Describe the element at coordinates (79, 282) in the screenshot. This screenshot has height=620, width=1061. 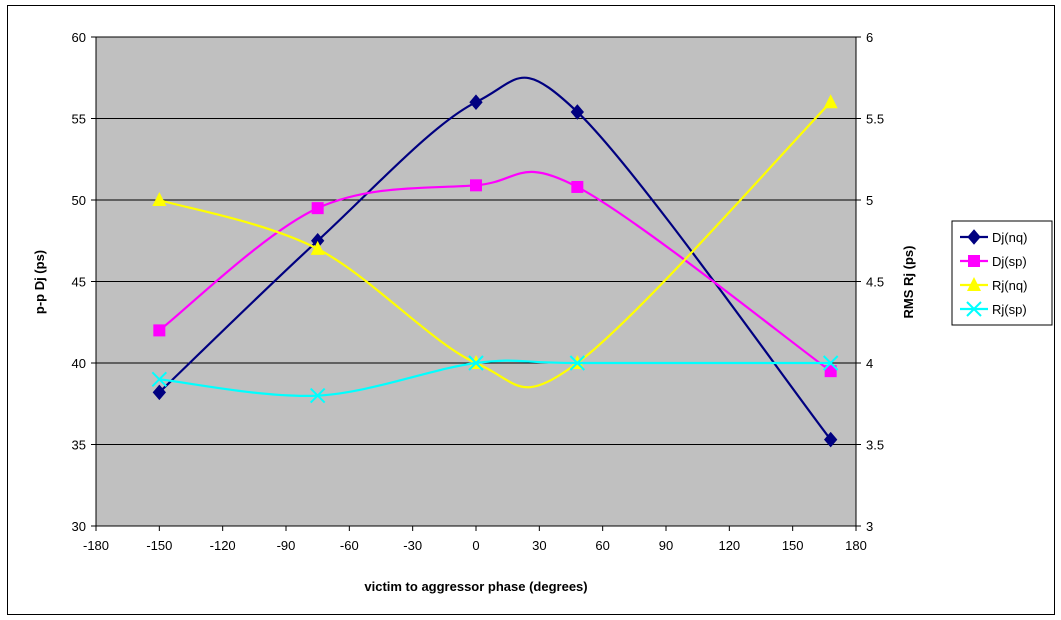
I see `y-left-tick-label: 45` at that location.